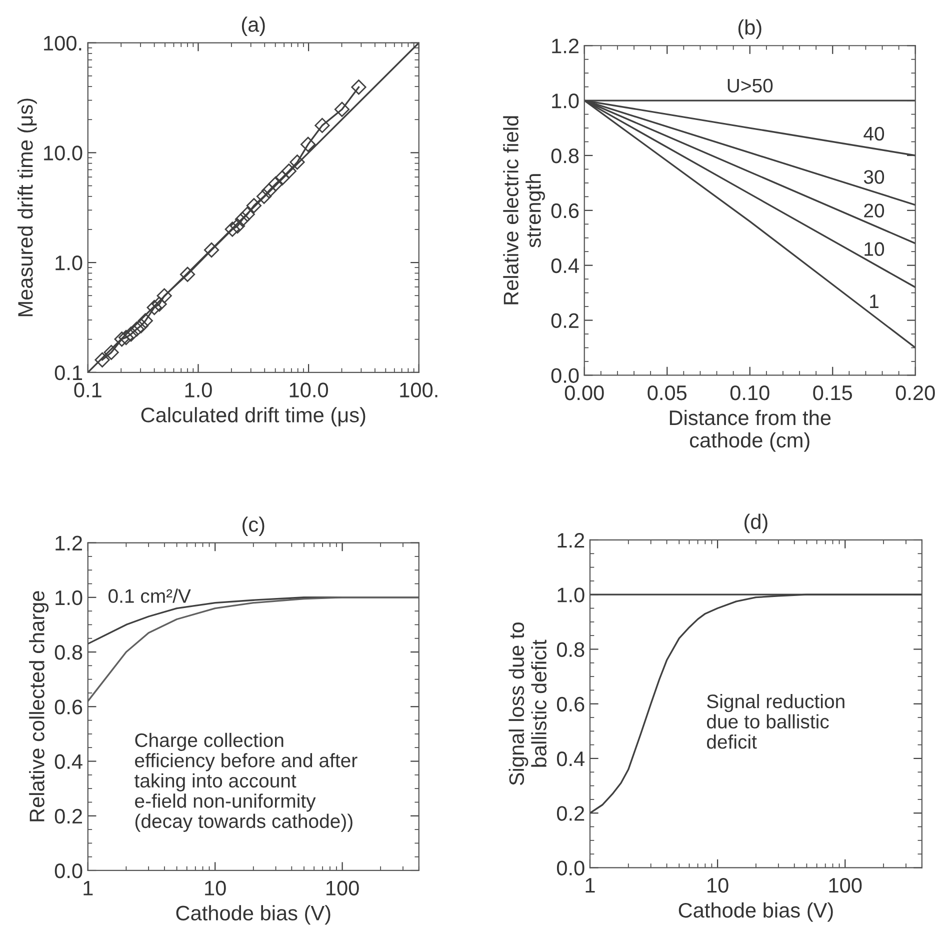  I want to click on annotation: 0.1 cm²/V, so click(149, 595).